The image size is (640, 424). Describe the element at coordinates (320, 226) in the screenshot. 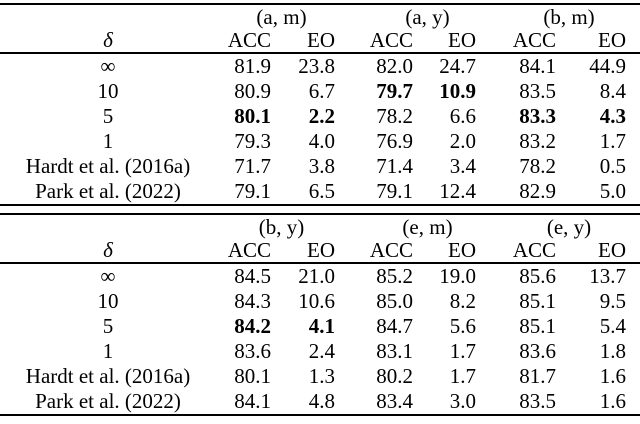

I see `group-header-row: (b, y) (e, m) (e, y)` at that location.